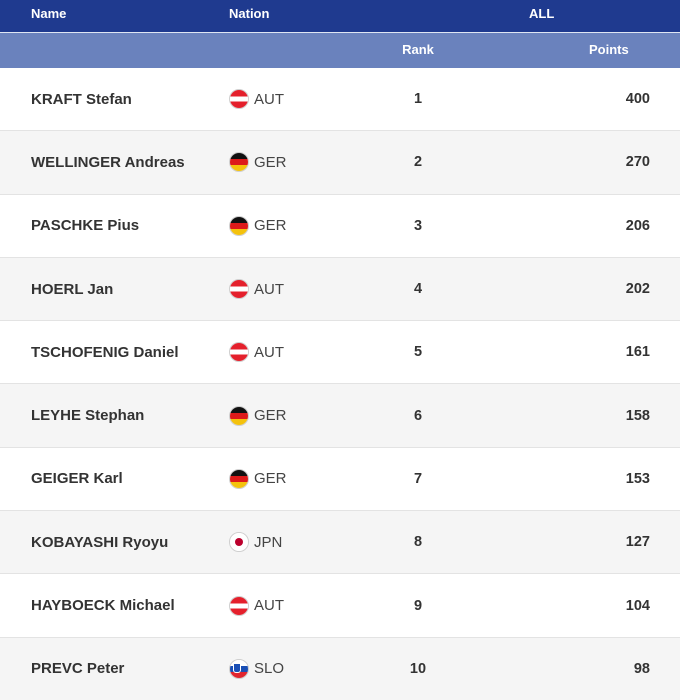 The image size is (680, 700). What do you see at coordinates (49, 13) in the screenshot?
I see `name-column-header: Name` at bounding box center [49, 13].